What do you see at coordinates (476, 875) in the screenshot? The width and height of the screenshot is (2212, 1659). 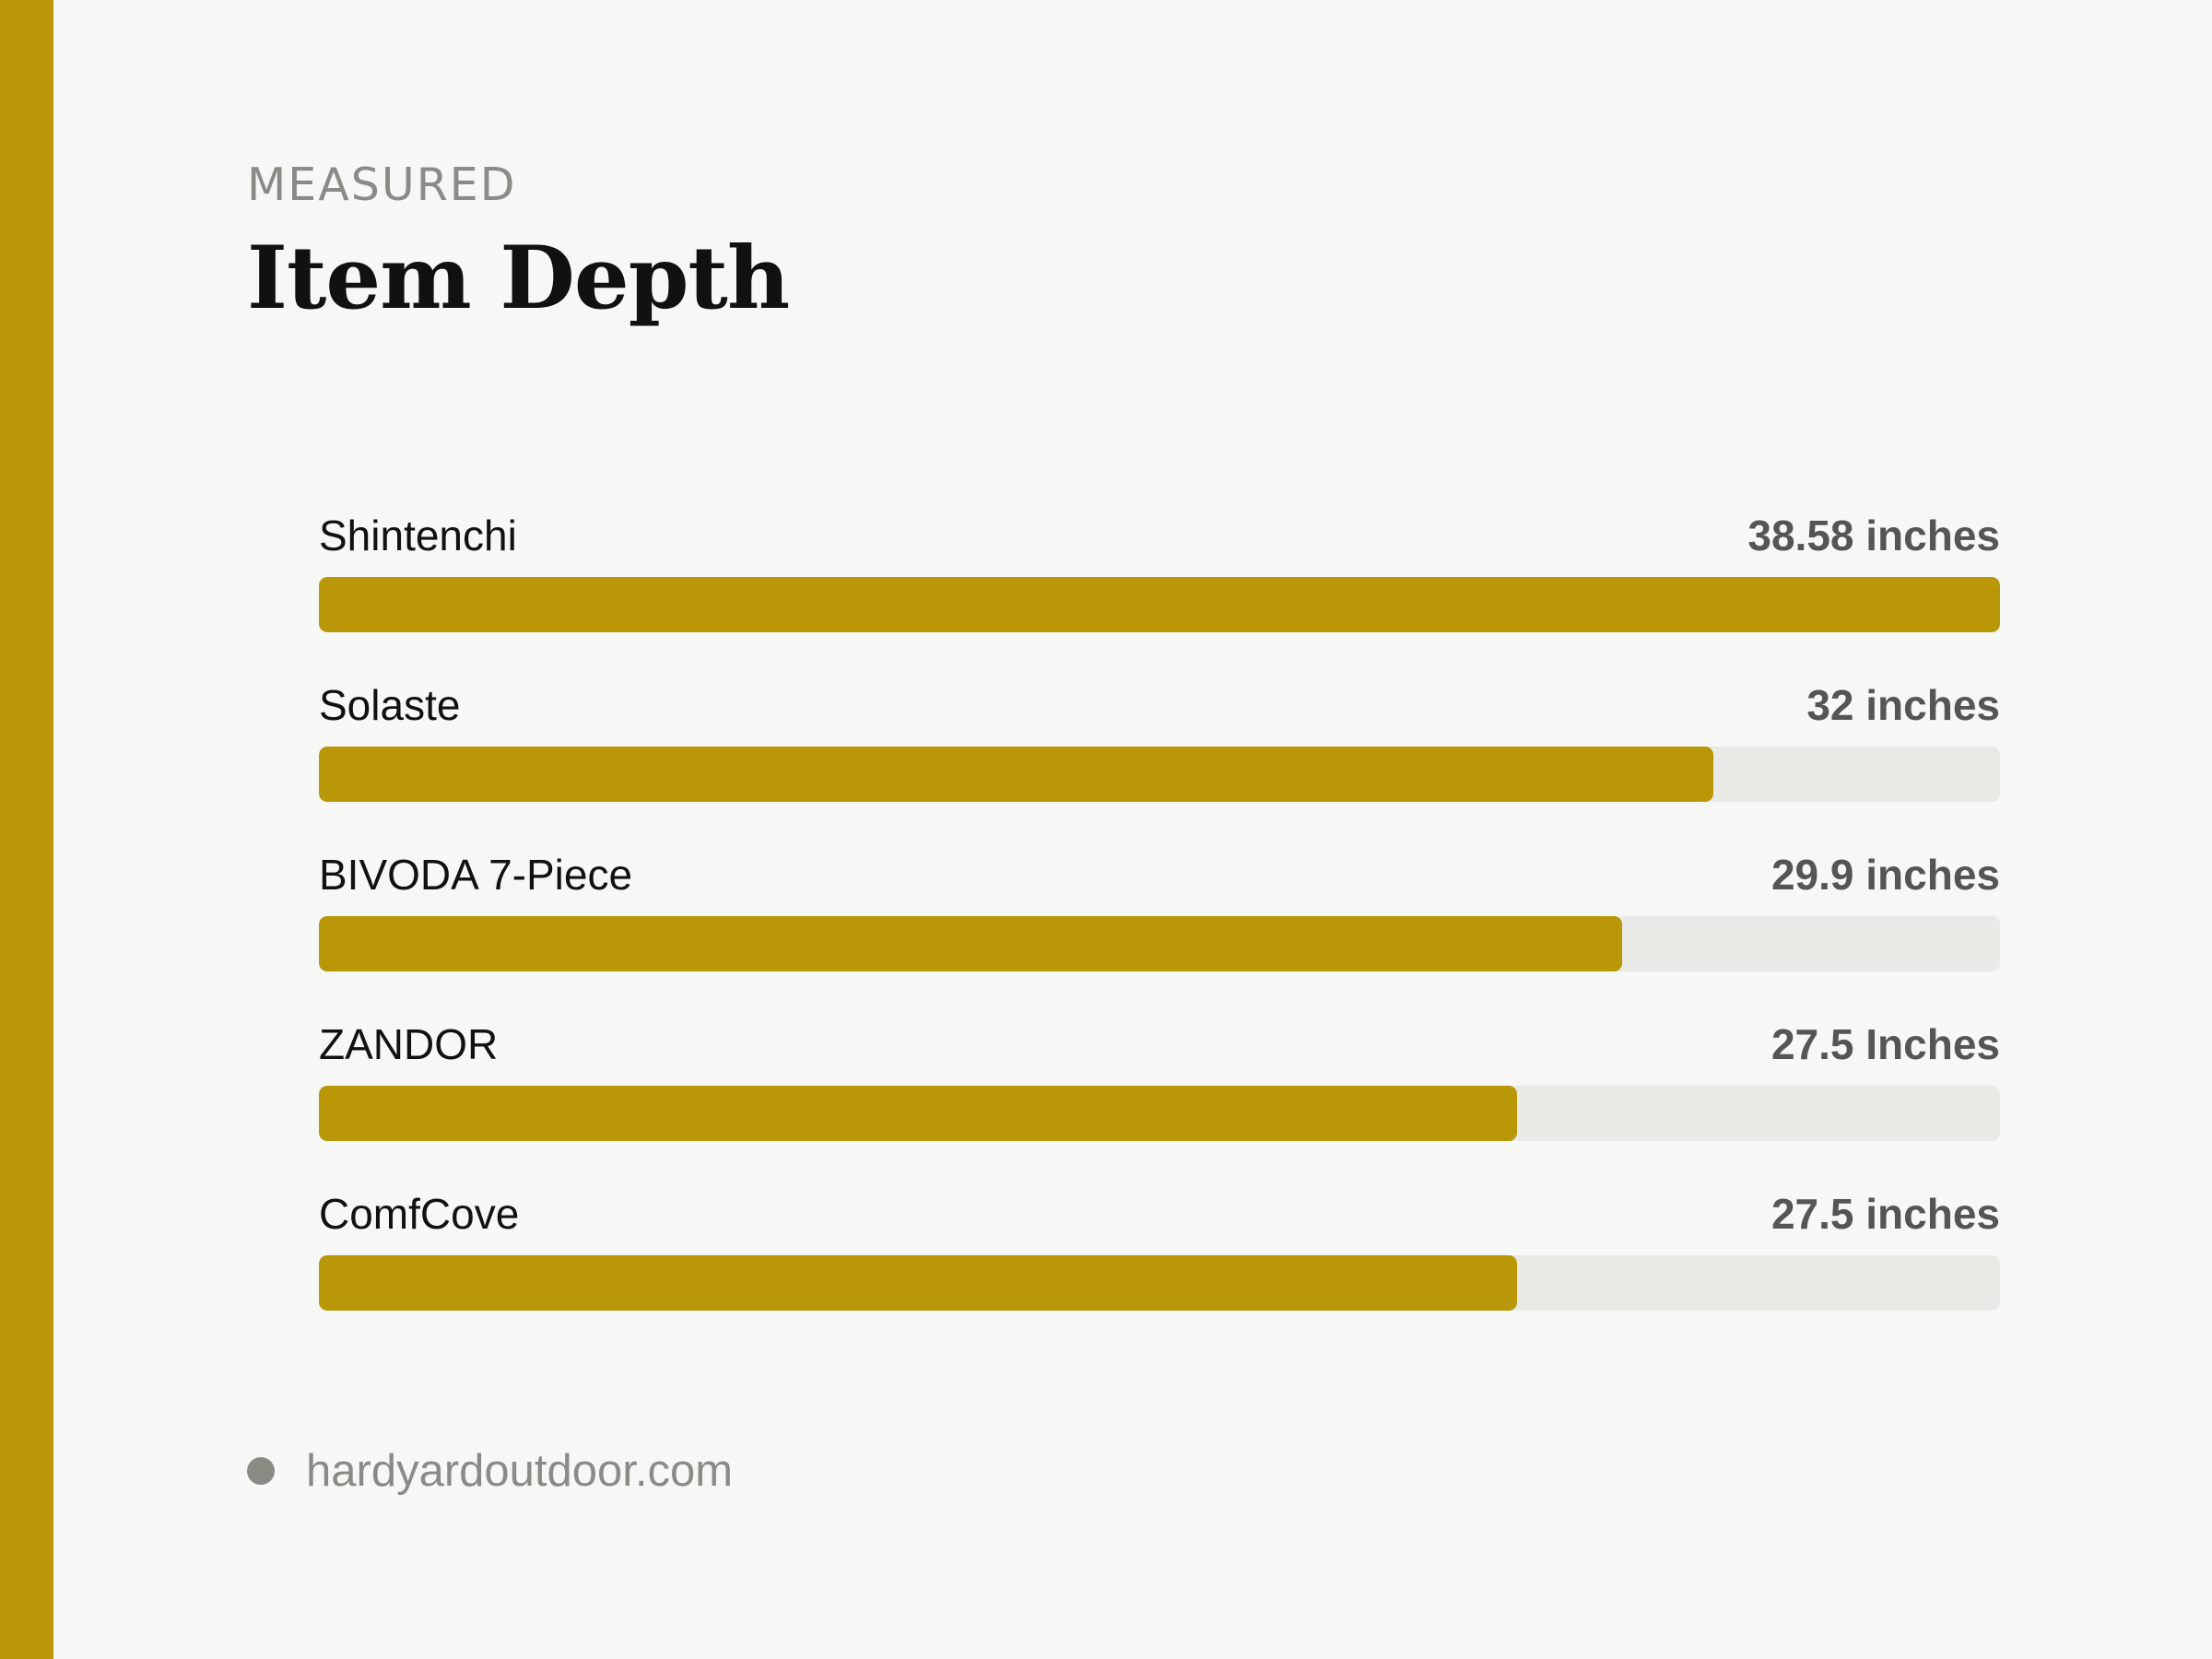 I see `category-label: BIVODA 7-Piece` at bounding box center [476, 875].